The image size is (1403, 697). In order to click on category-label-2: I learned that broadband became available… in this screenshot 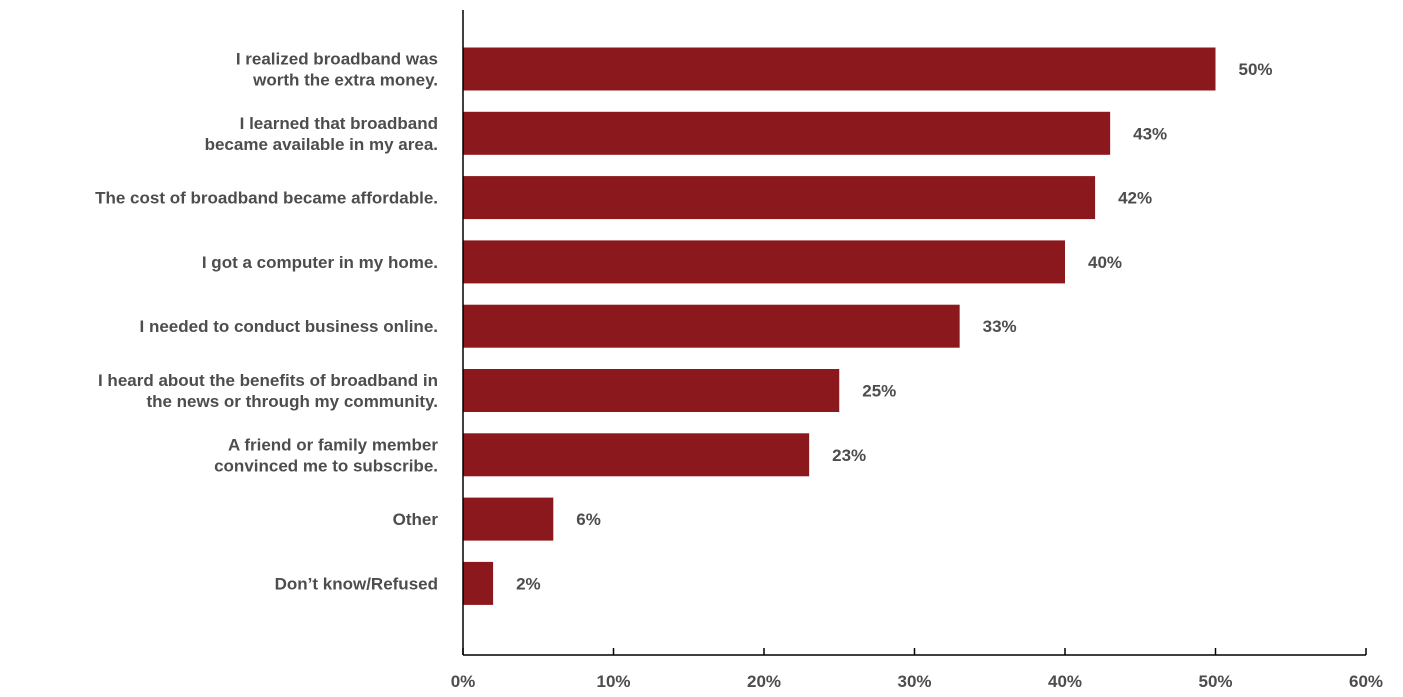, I will do `click(321, 134)`.